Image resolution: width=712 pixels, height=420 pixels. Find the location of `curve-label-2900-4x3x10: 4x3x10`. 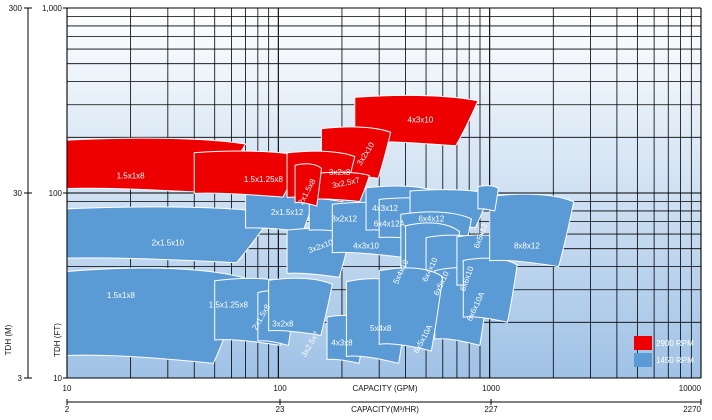

curve-label-2900-4x3x10: 4x3x10 is located at coordinates (420, 120).